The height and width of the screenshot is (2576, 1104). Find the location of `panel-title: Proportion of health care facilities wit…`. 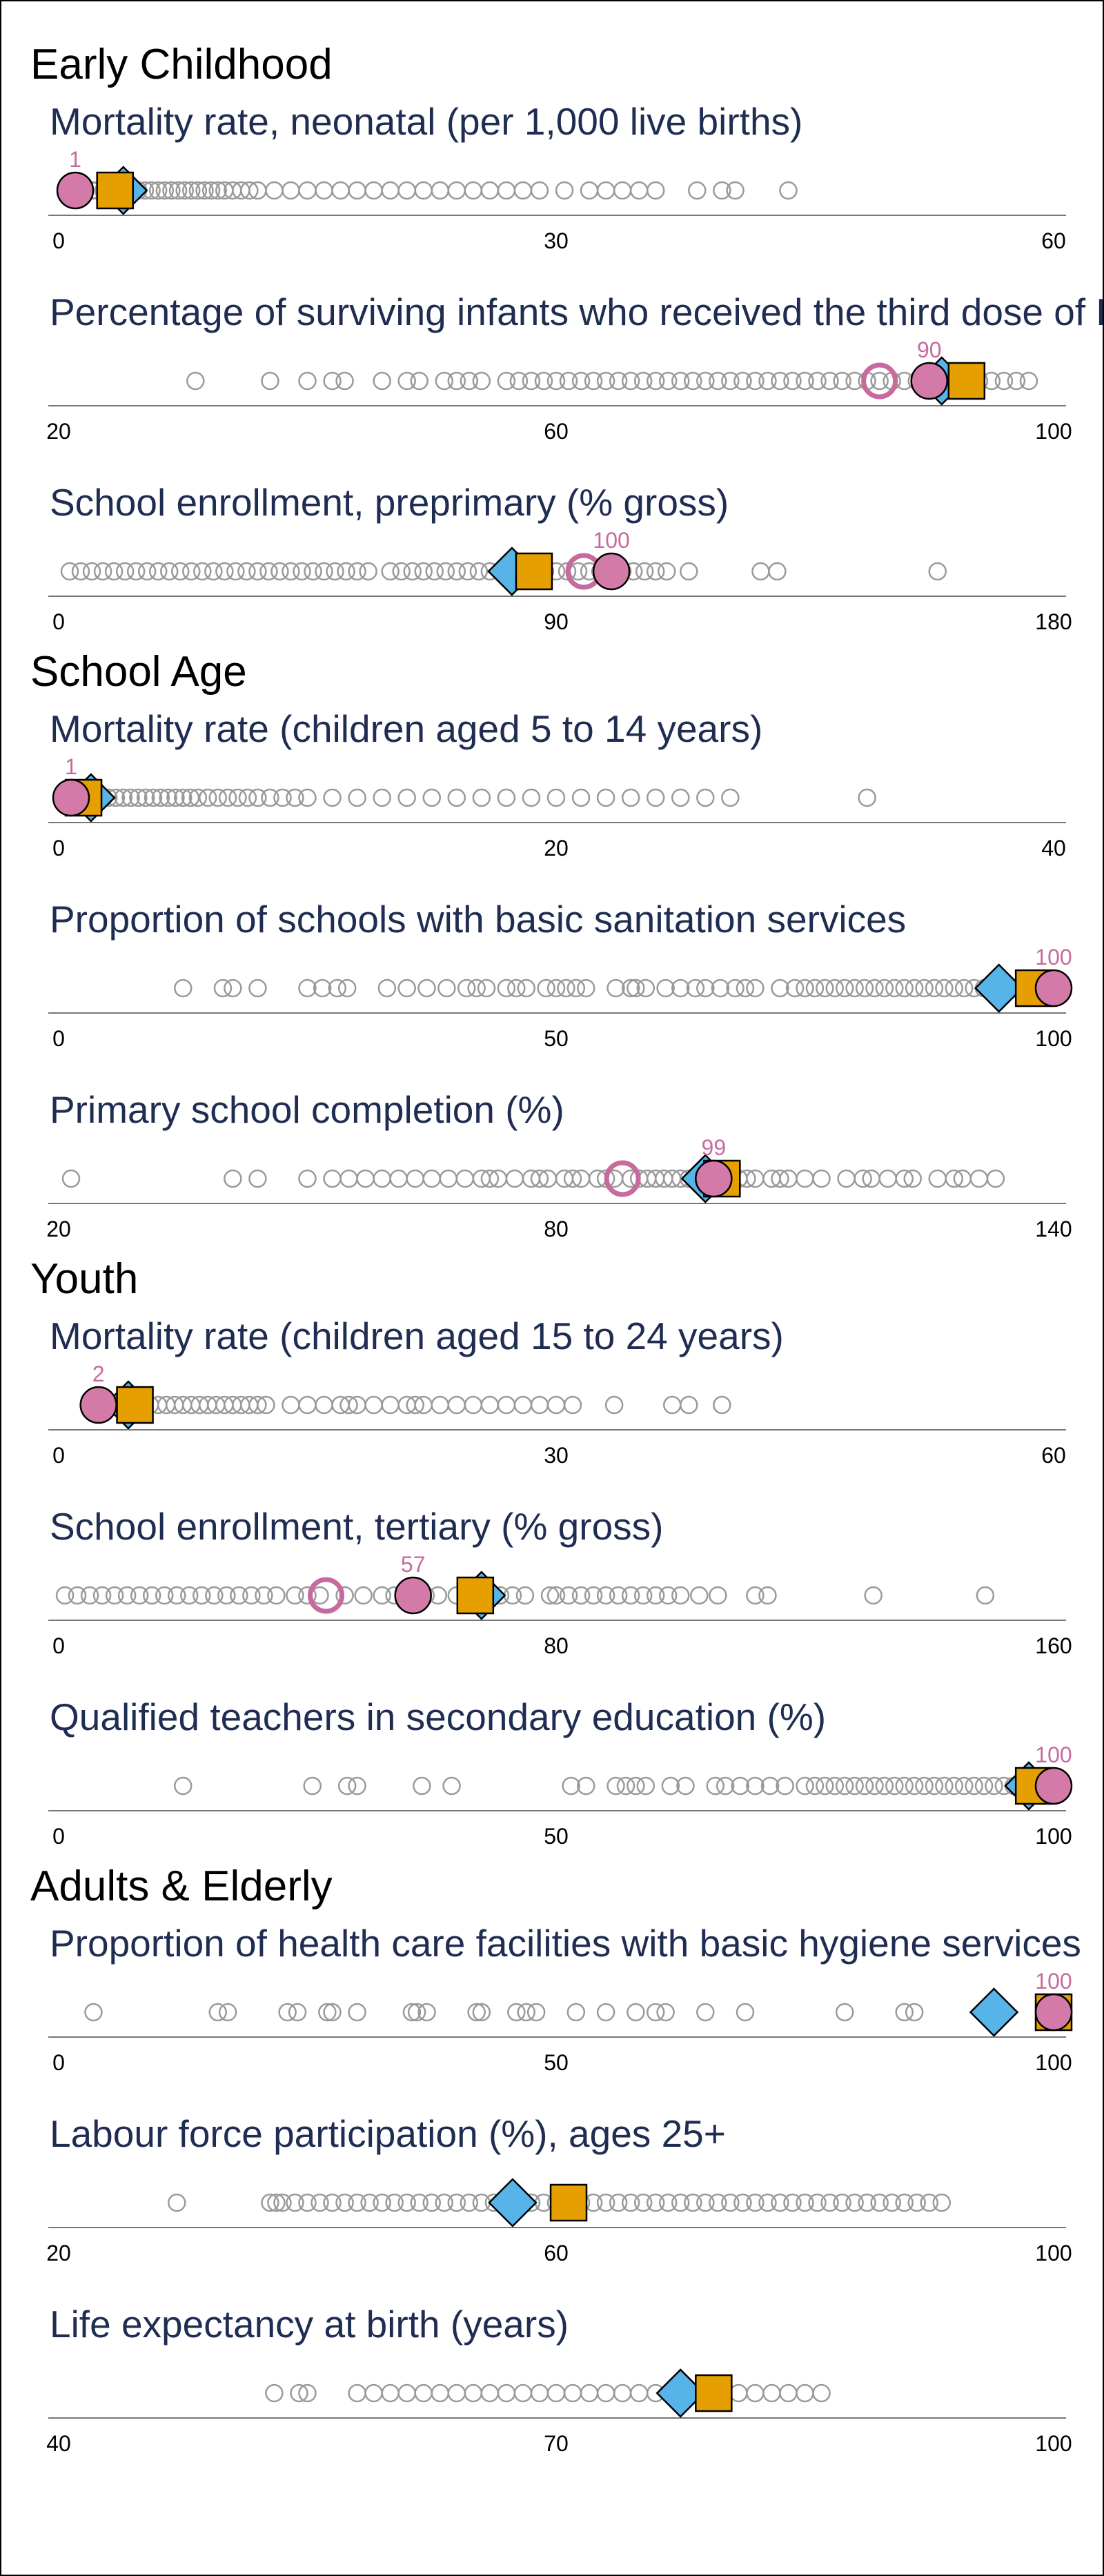

panel-title: Proportion of health care facilities wit… is located at coordinates (565, 1943).